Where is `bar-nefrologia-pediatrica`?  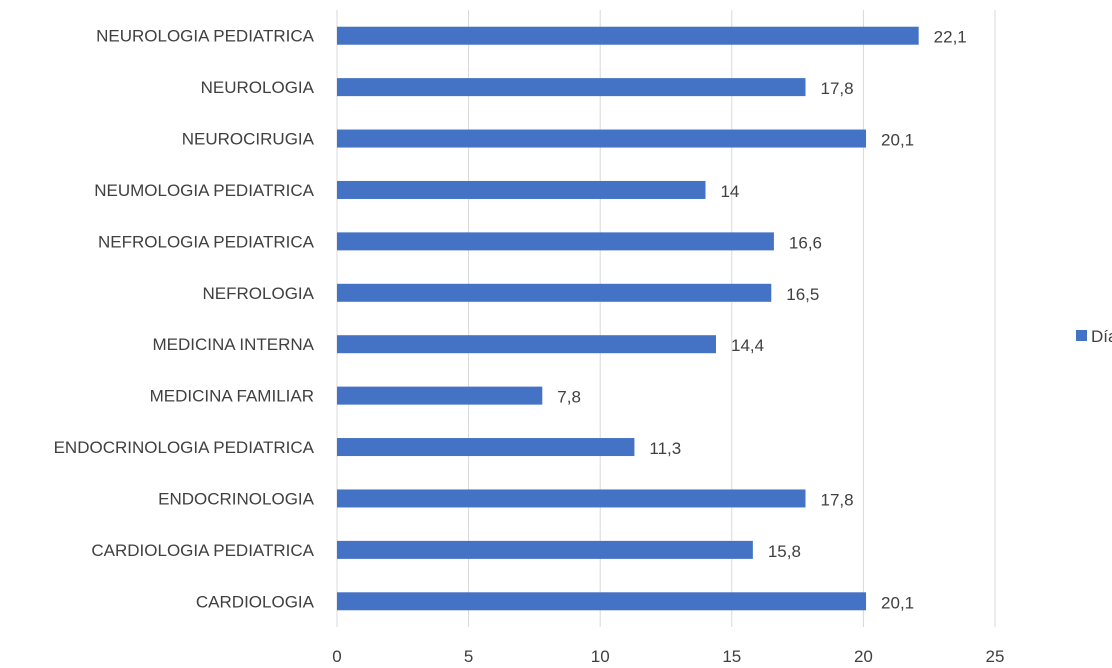
bar-nefrologia-pediatrica is located at coordinates (555, 241).